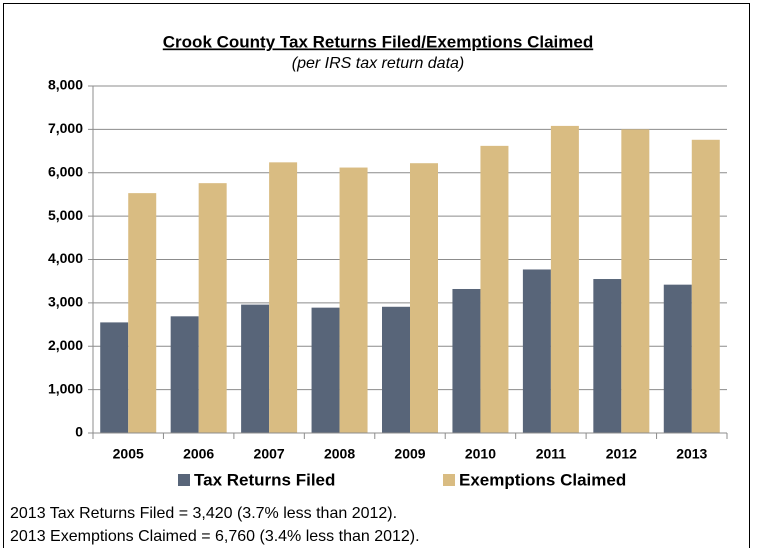 This screenshot has height=548, width=762. I want to click on legend-label: Tax Returns Filed, so click(264, 479).